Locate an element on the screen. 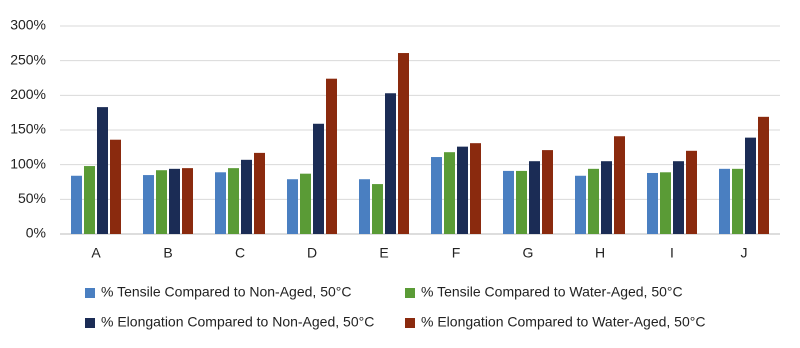 This screenshot has width=800, height=348. legend-label: % Tensile Compared to Non-Aged, 50°C is located at coordinates (226, 292).